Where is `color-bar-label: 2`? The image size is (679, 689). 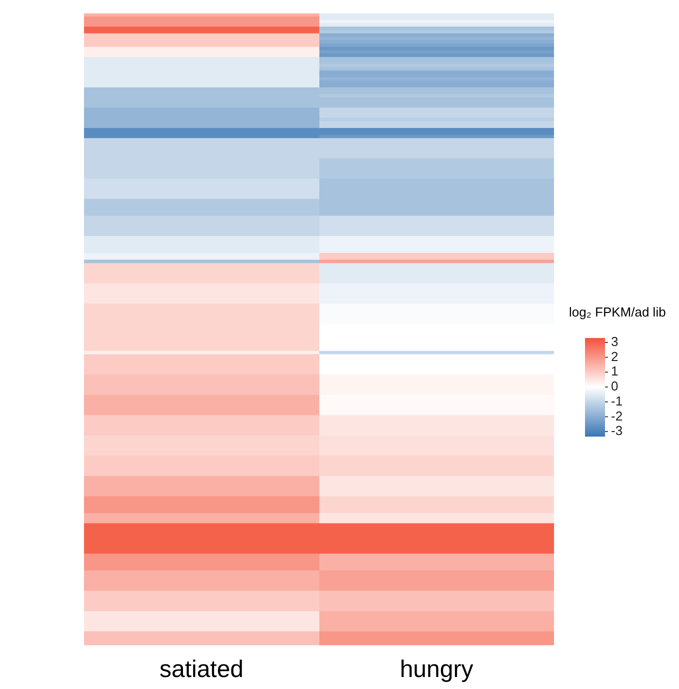 color-bar-label: 2 is located at coordinates (614, 356).